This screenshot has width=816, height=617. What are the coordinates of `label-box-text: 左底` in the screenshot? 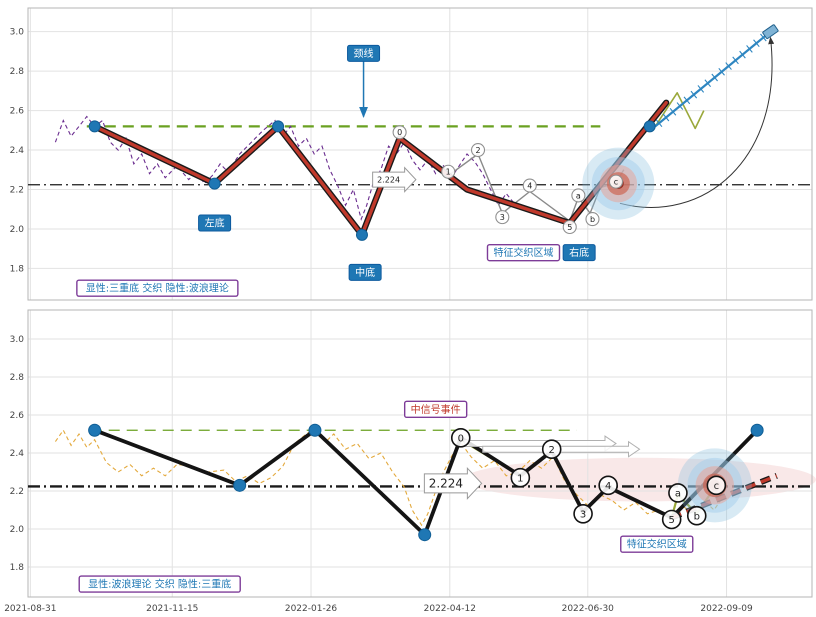 It's located at (215, 223).